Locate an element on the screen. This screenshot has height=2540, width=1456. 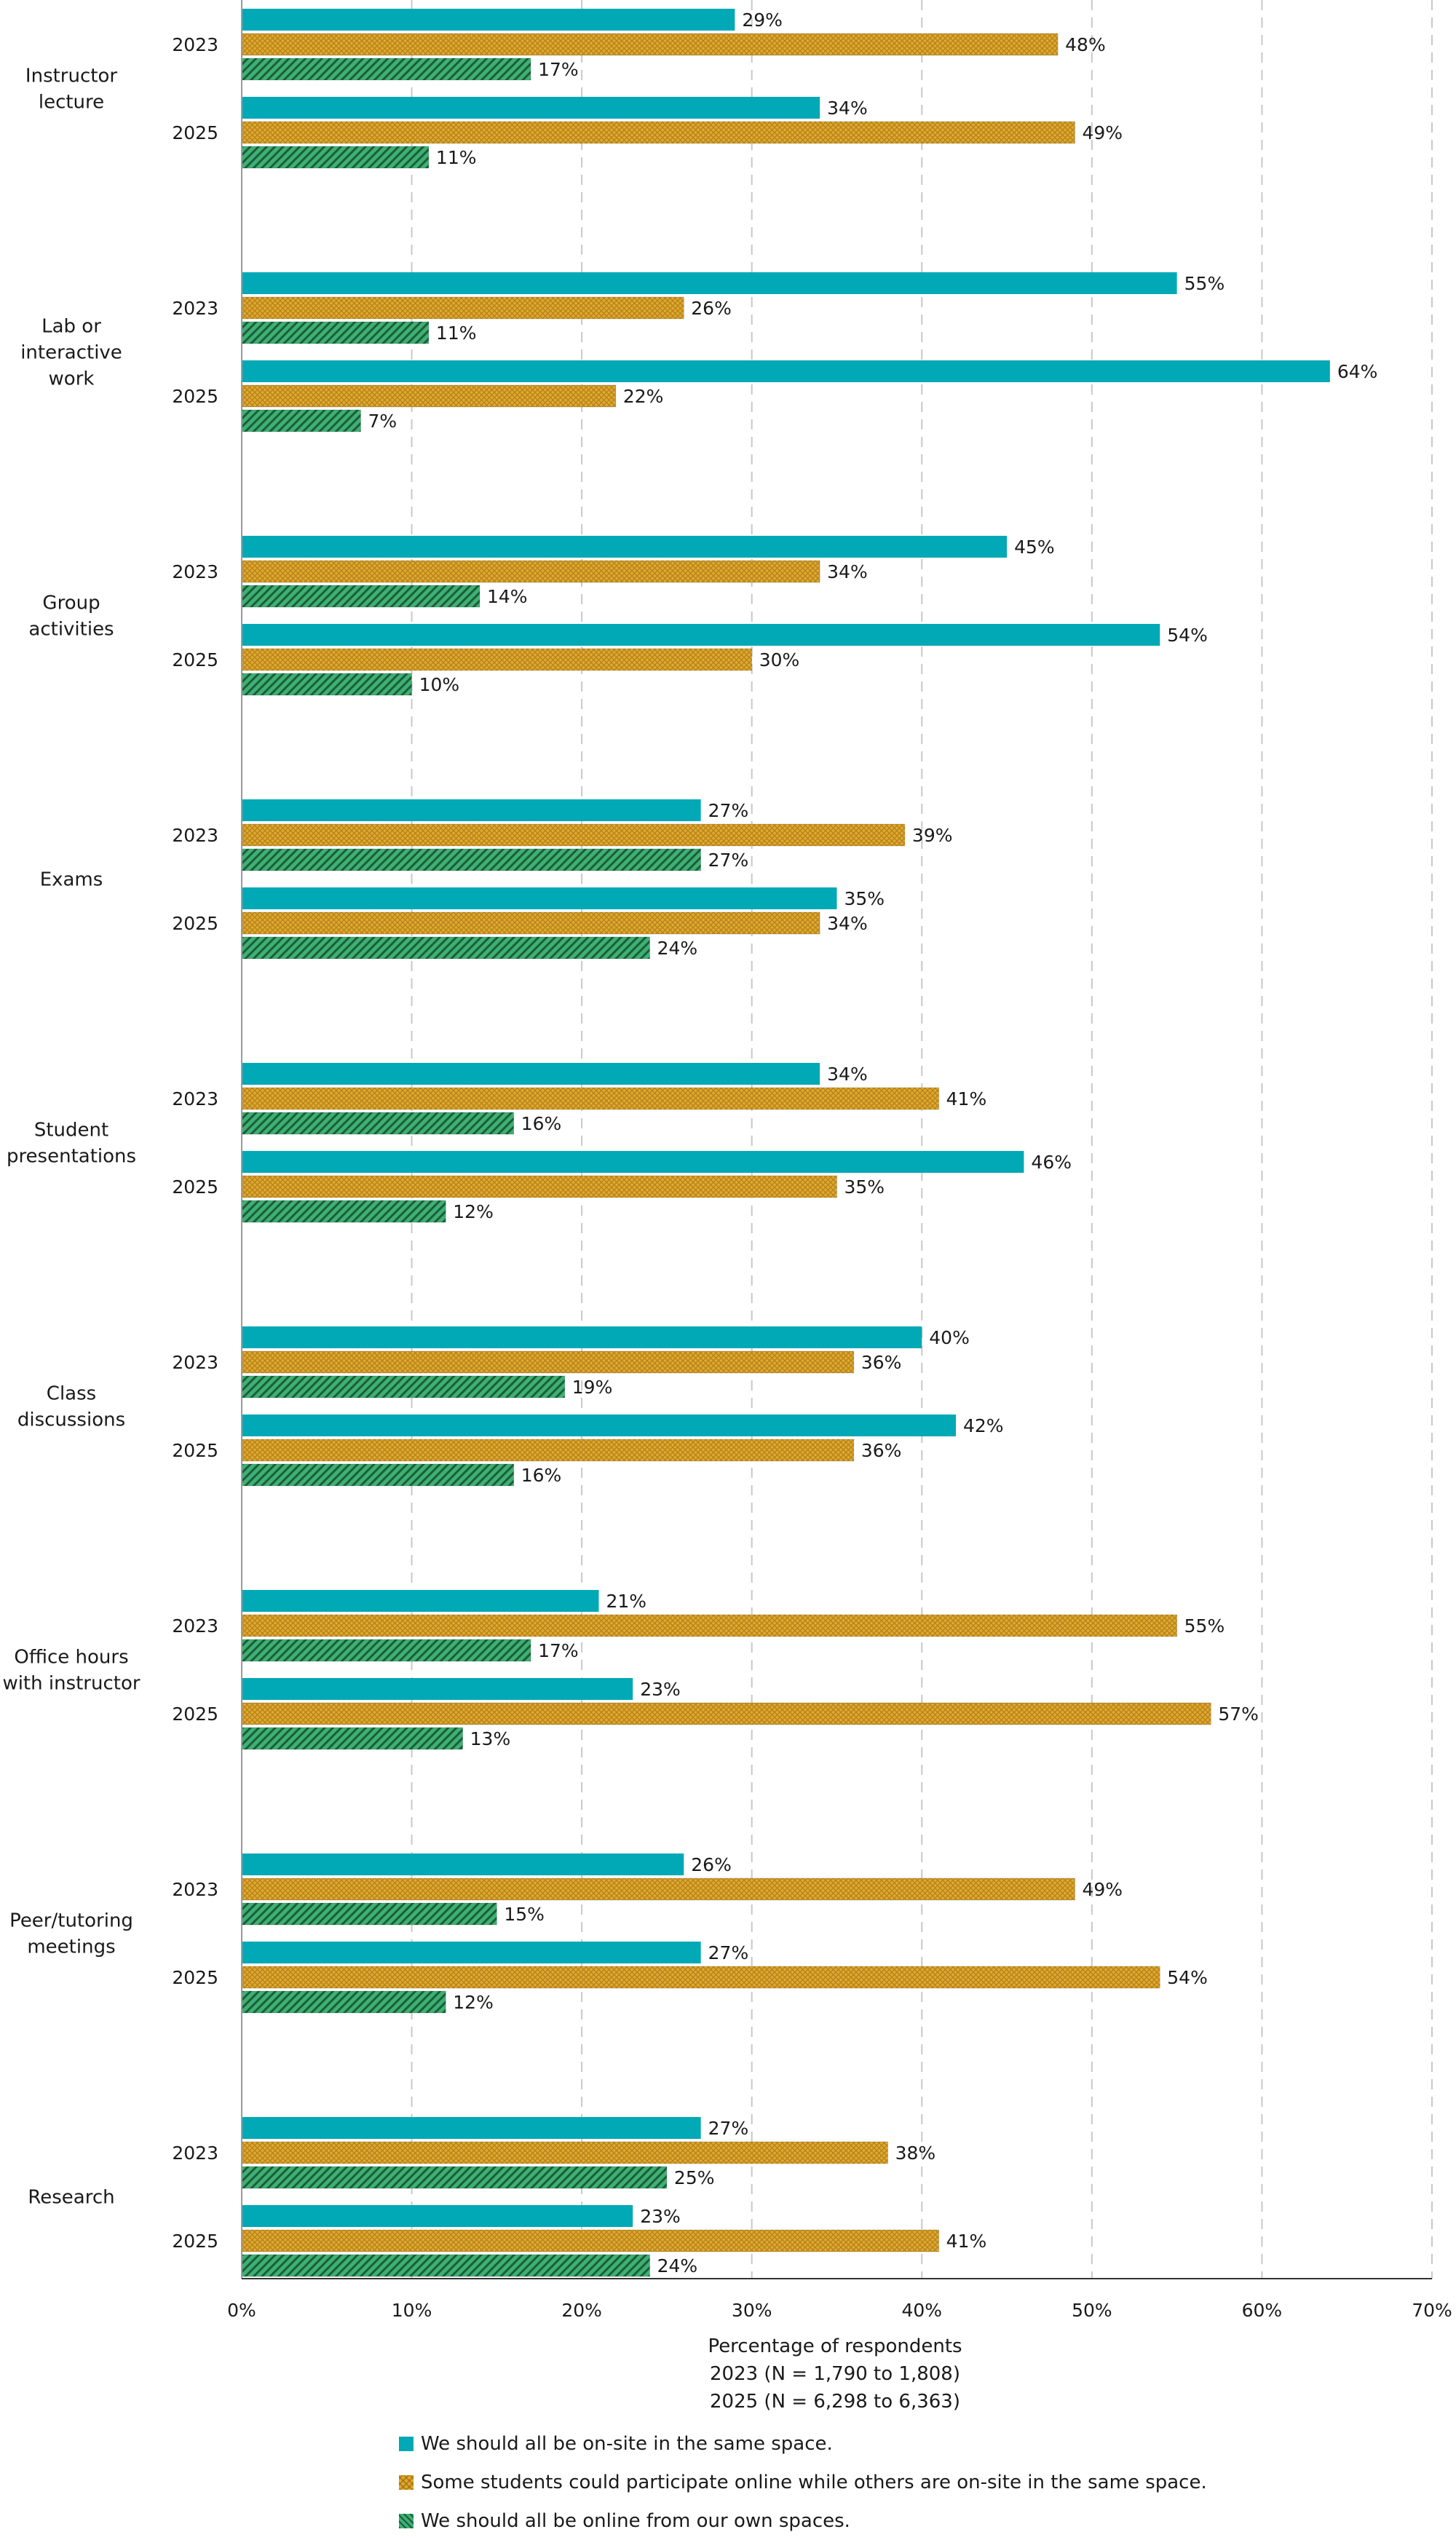
legend-swatch-online is located at coordinates (406, 2520).